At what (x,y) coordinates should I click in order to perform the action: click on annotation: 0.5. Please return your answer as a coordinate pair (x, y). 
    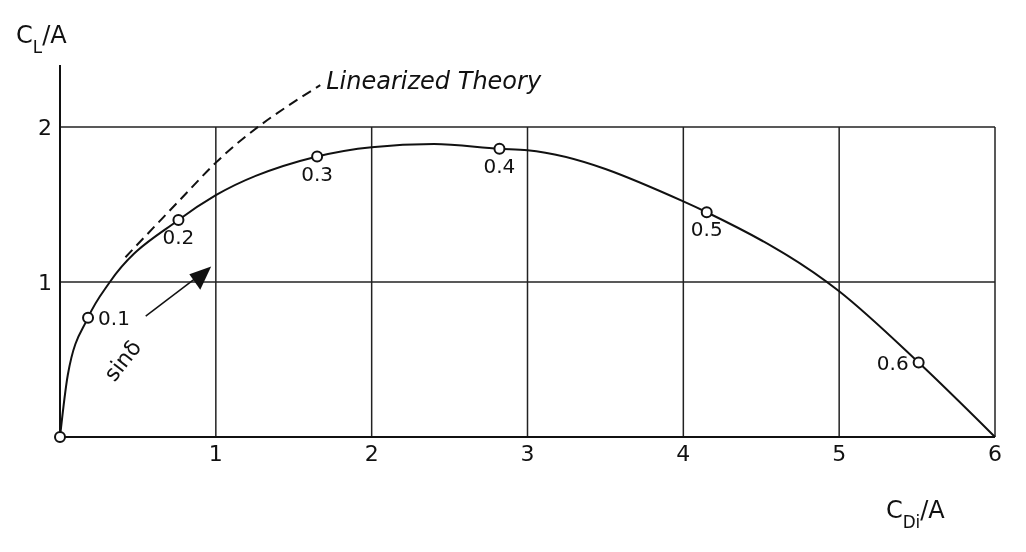
    Looking at the image, I should click on (706, 229).